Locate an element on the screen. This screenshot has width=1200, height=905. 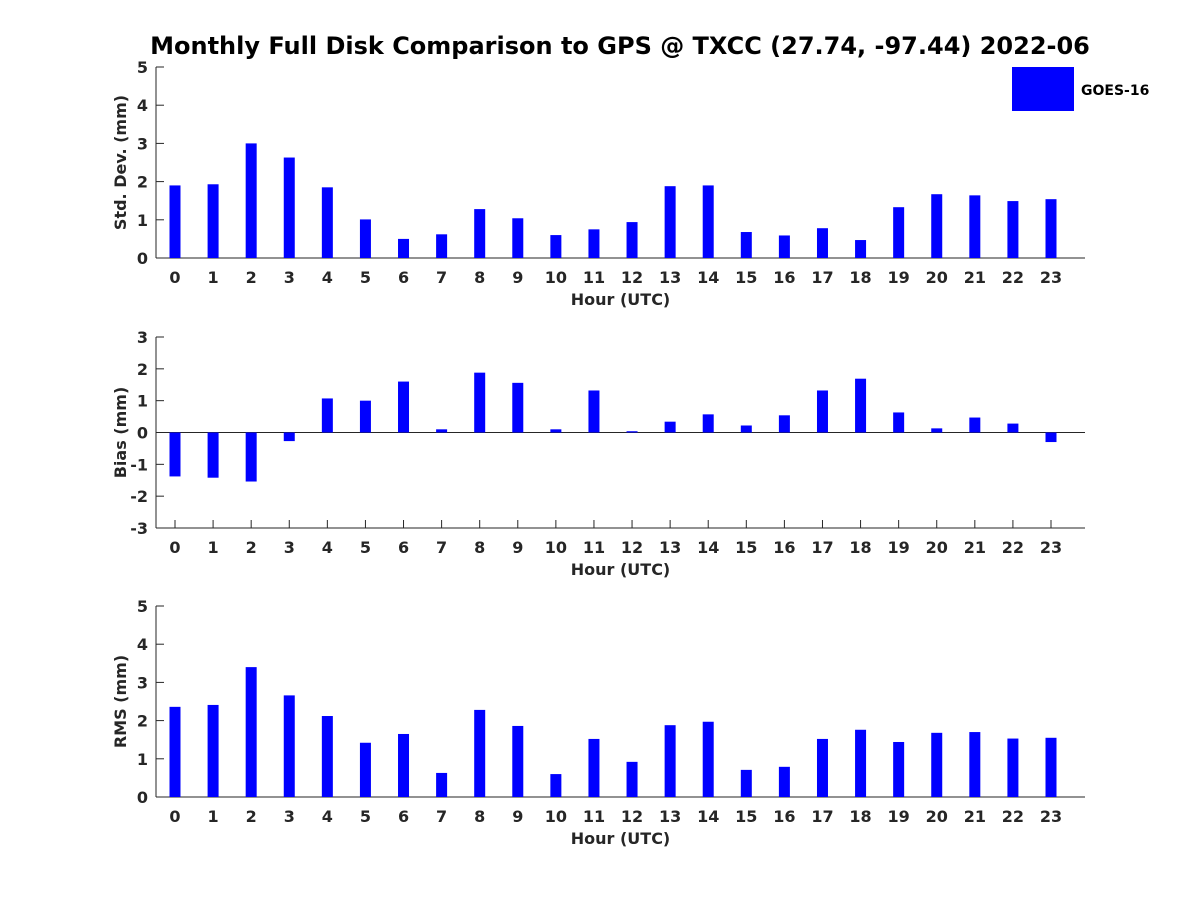
y-tick-label: 4 is located at coordinates (142, 105).